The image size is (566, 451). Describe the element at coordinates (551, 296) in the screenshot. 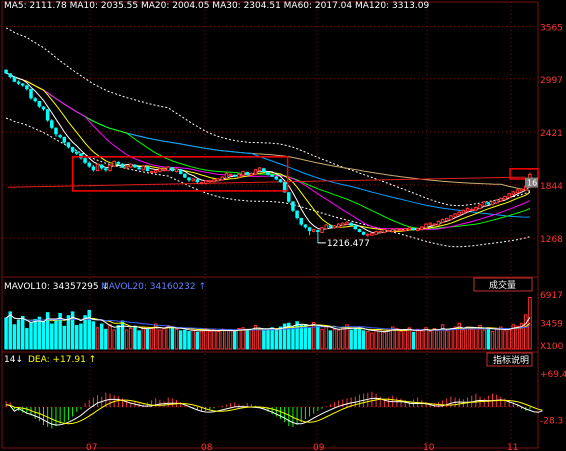

I see `volume-tick-label: 6917` at that location.